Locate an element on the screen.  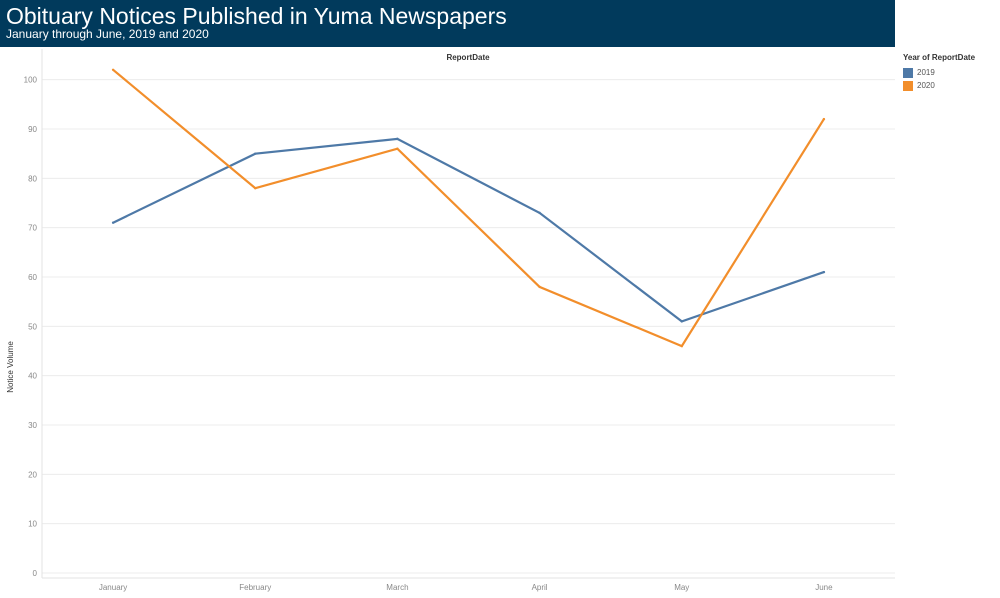
y-tick-label: 80 is located at coordinates (32, 178).